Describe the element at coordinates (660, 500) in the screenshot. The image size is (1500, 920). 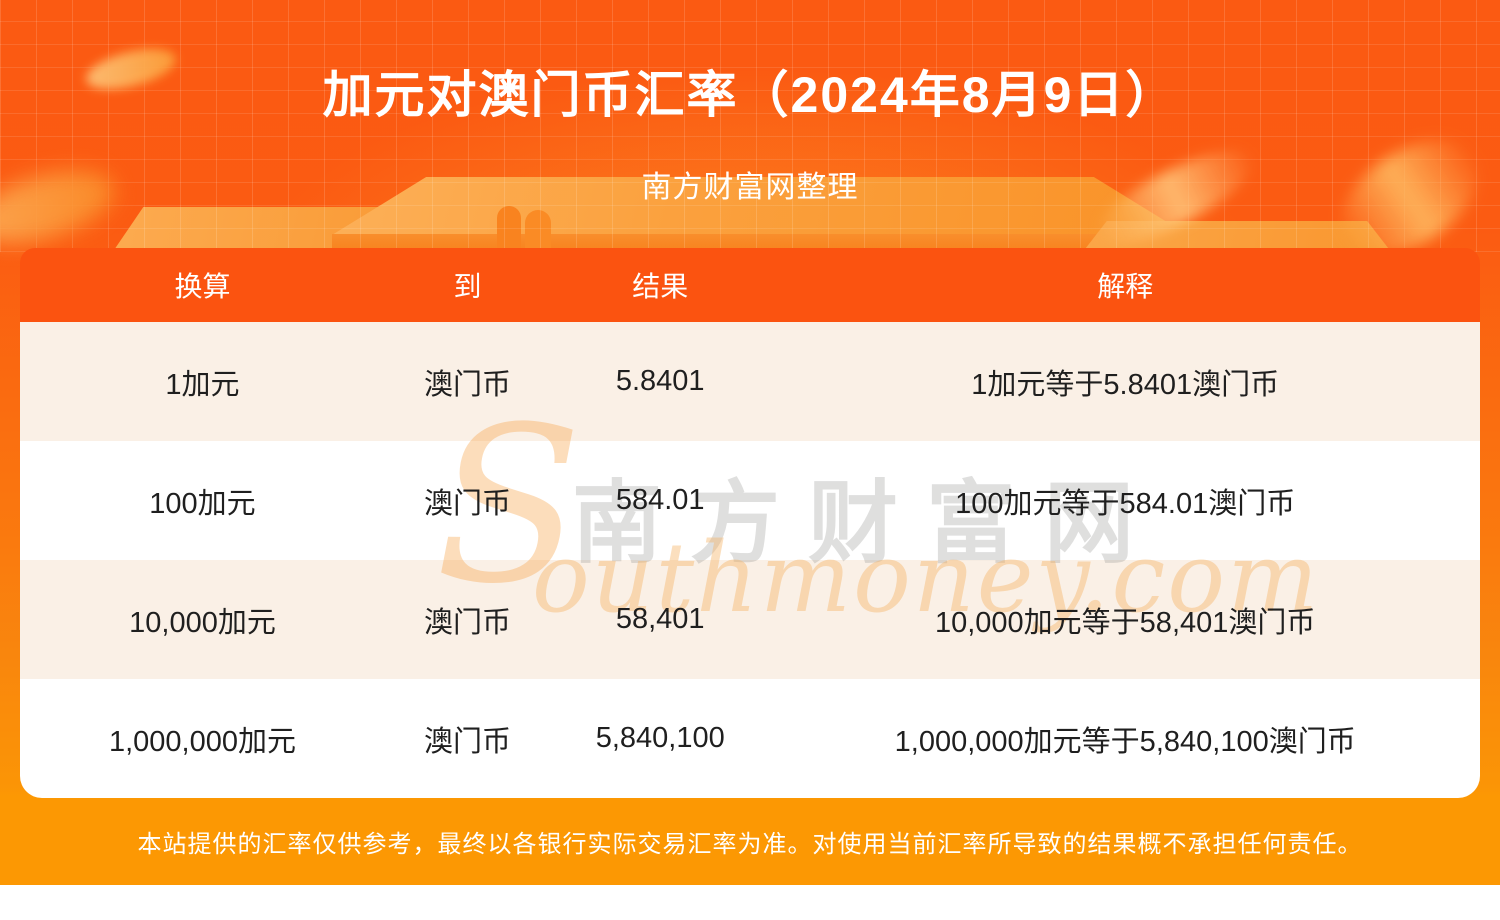
I see `cell-result: 584.01` at that location.